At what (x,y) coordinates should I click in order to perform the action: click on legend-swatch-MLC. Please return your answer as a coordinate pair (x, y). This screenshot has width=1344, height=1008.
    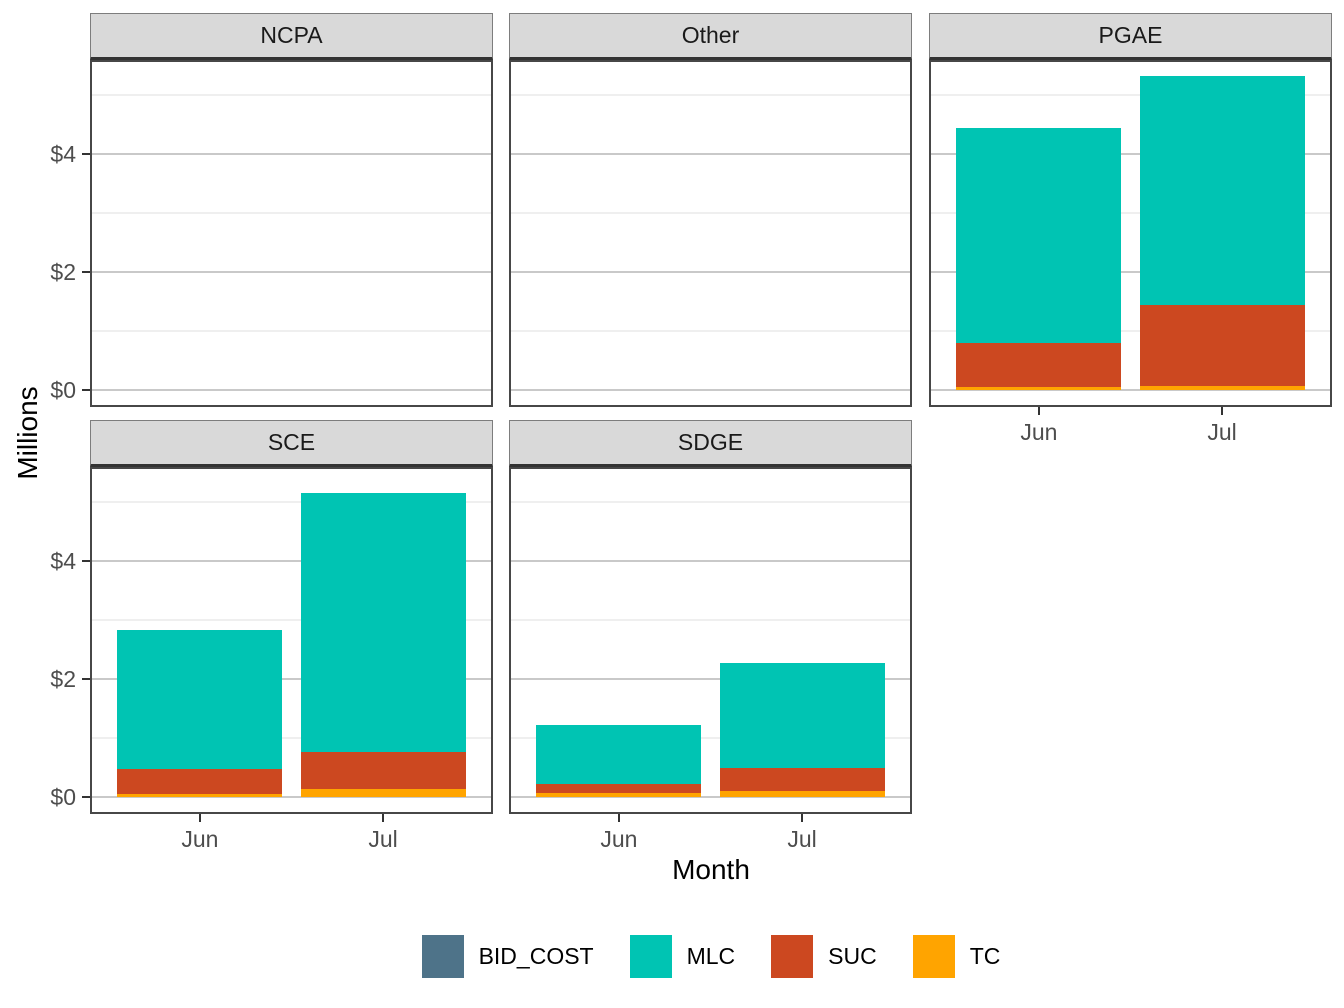
    Looking at the image, I should click on (650, 956).